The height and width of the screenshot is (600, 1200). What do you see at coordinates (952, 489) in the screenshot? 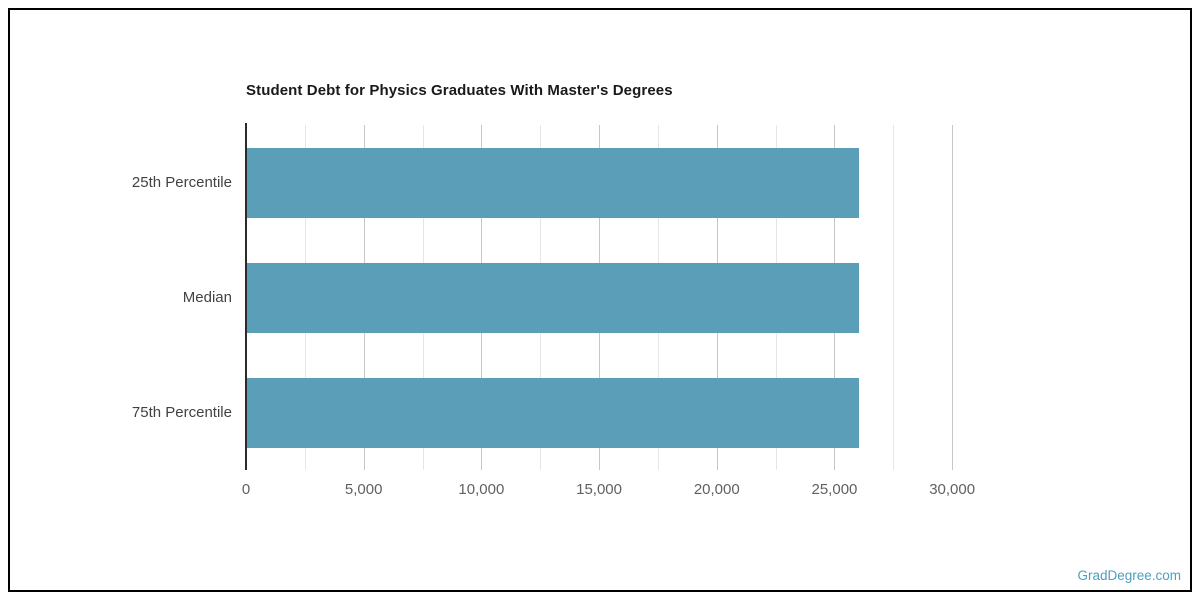
I see `x-tick-label: 30,000` at bounding box center [952, 489].